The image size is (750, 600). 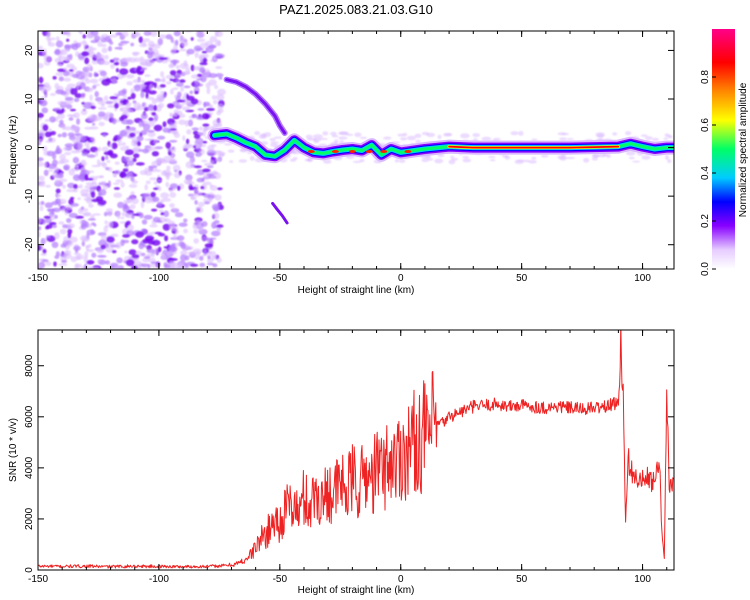 What do you see at coordinates (29, 244) in the screenshot?
I see `spectrogram-y-tick-label: -20` at bounding box center [29, 244].